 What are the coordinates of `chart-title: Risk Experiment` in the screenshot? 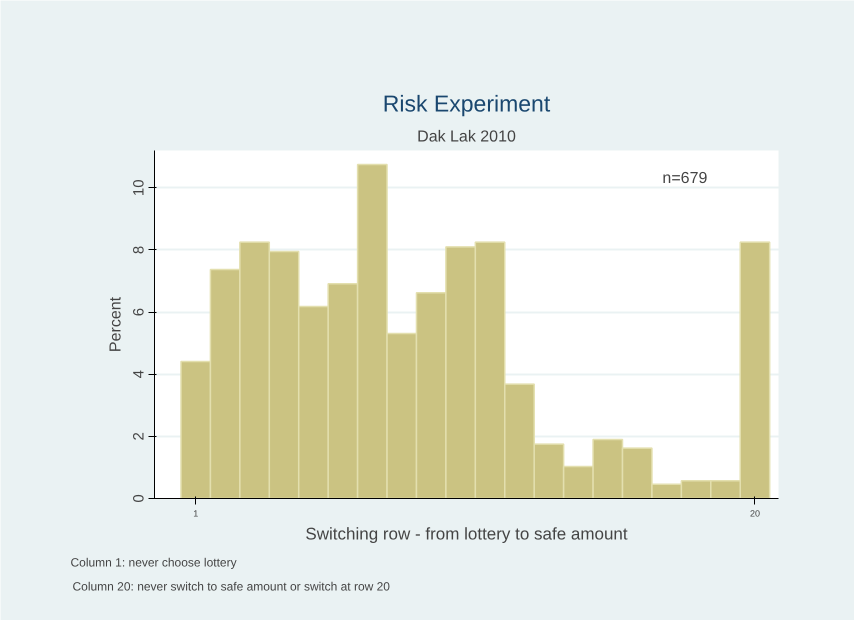 It's located at (466, 103).